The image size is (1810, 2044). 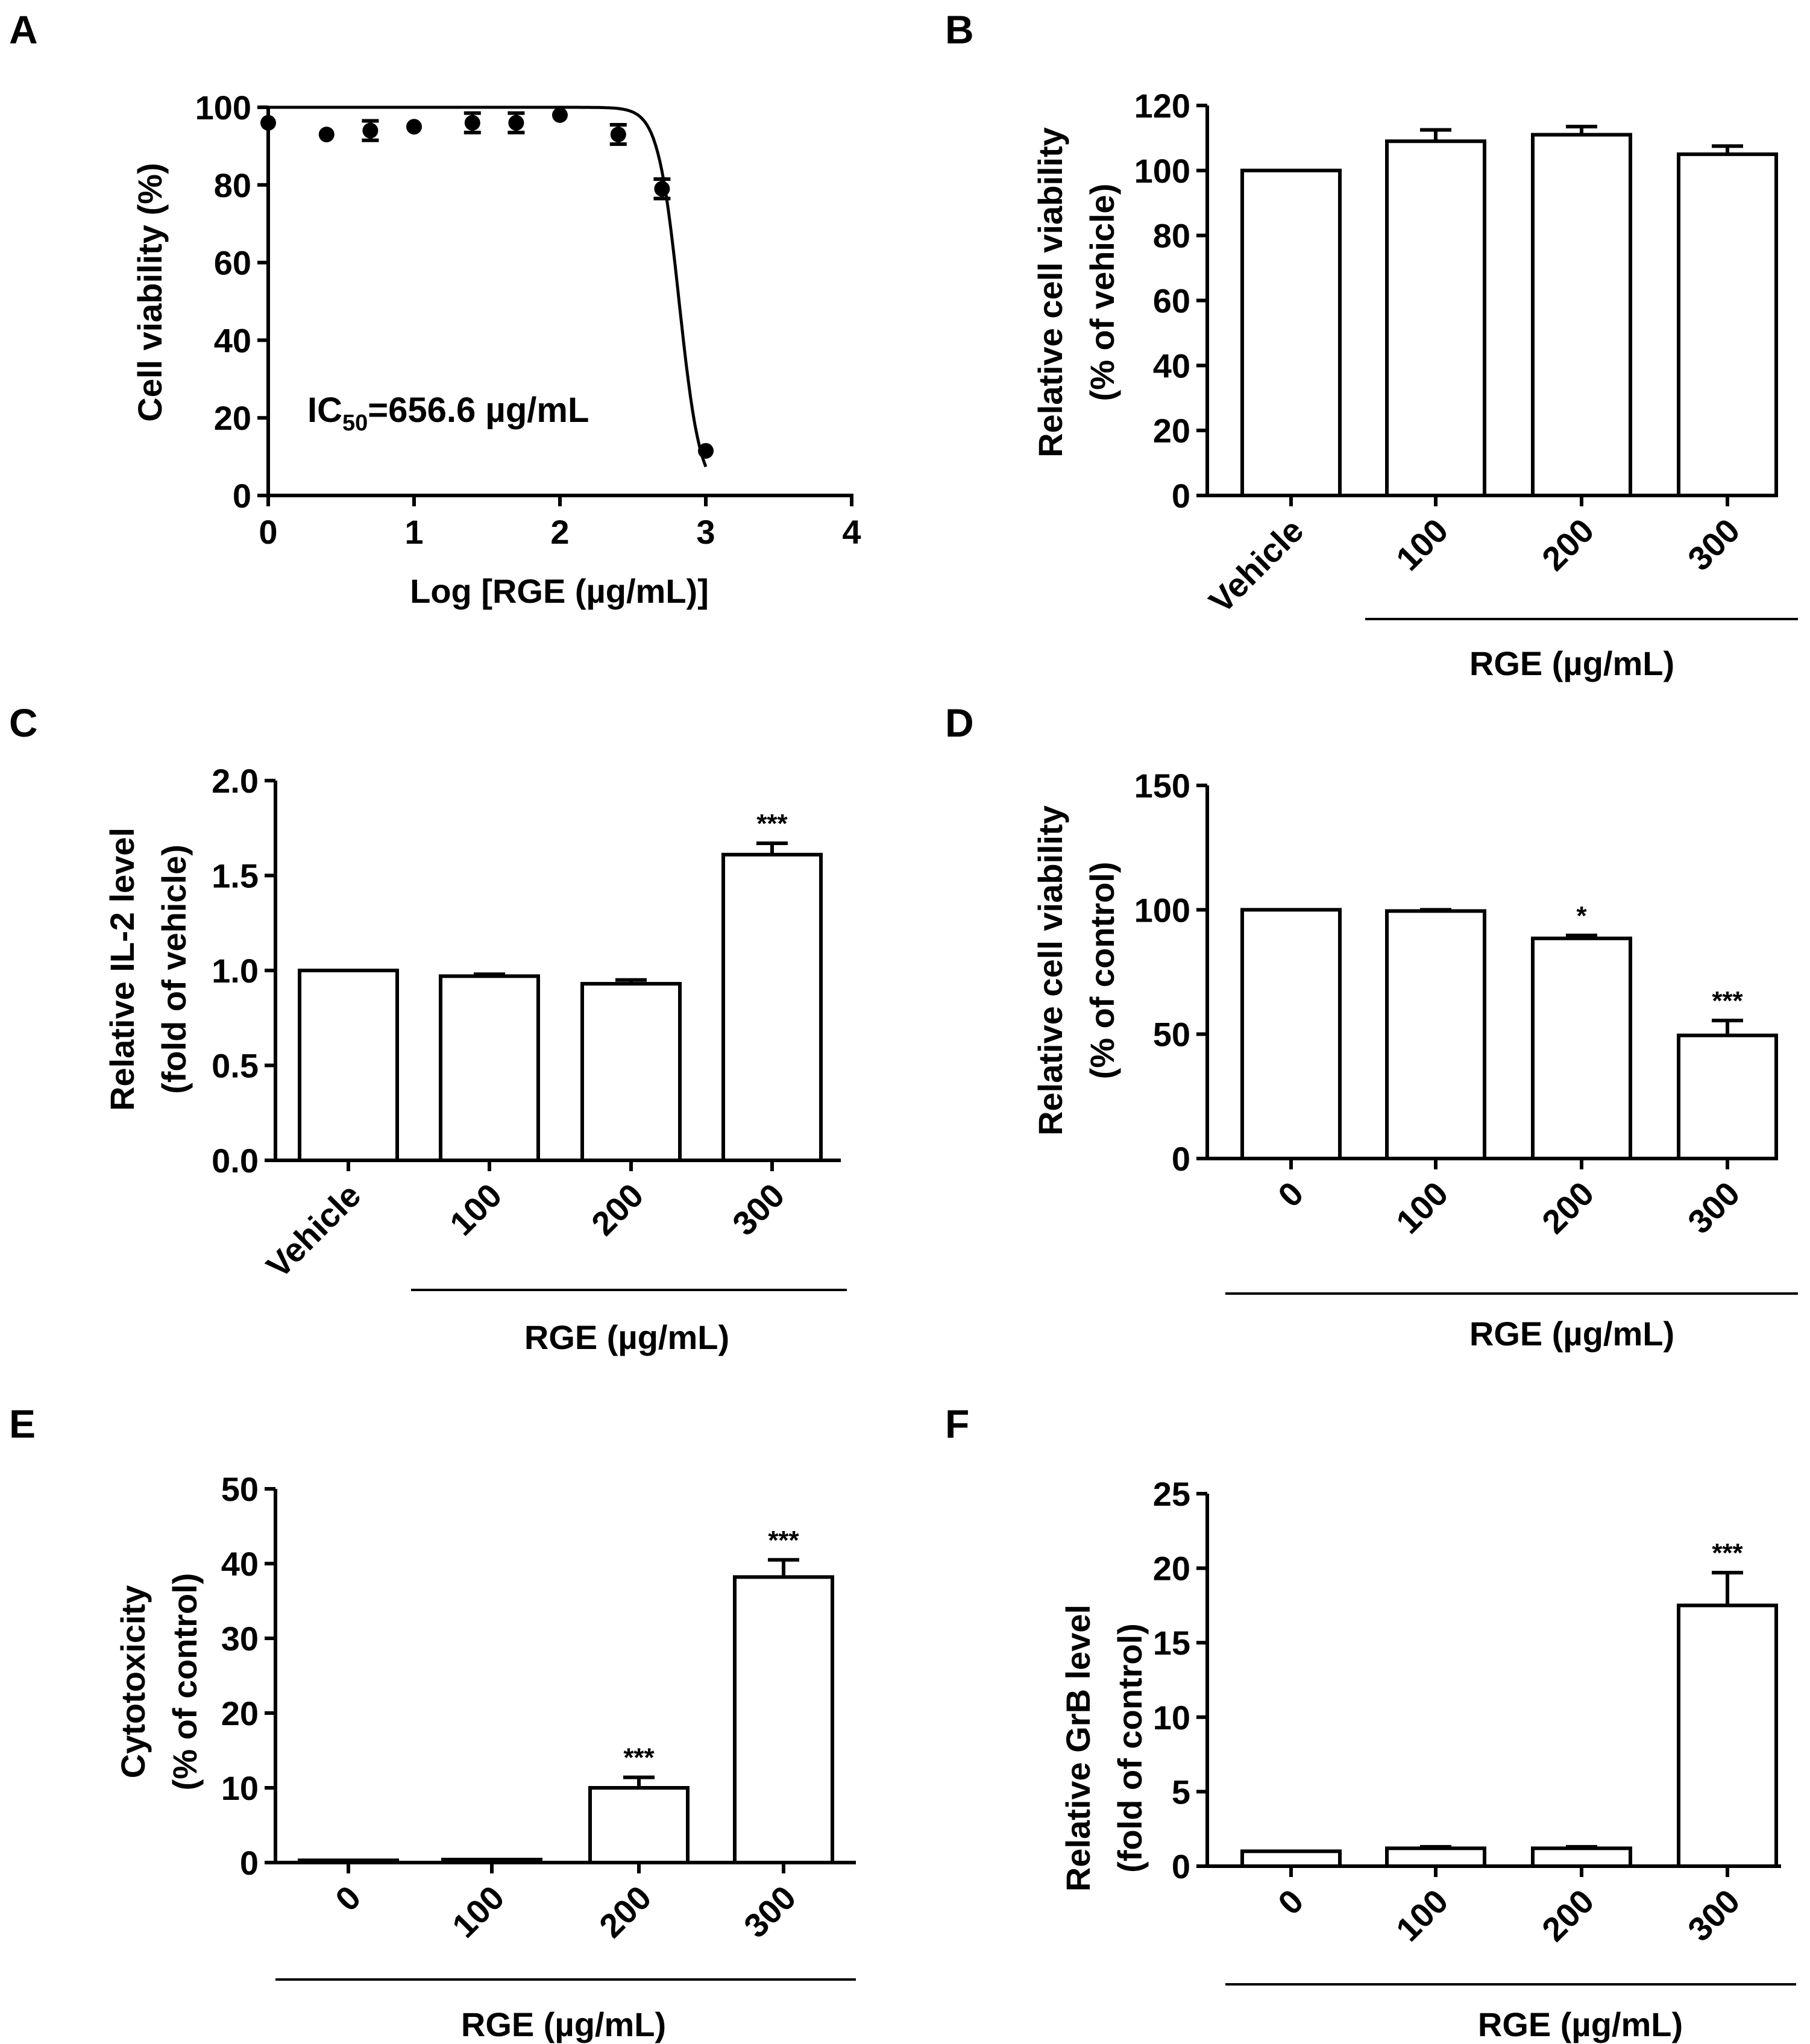 I want to click on panel-e-significance-stars: ***, so click(x=783, y=1540).